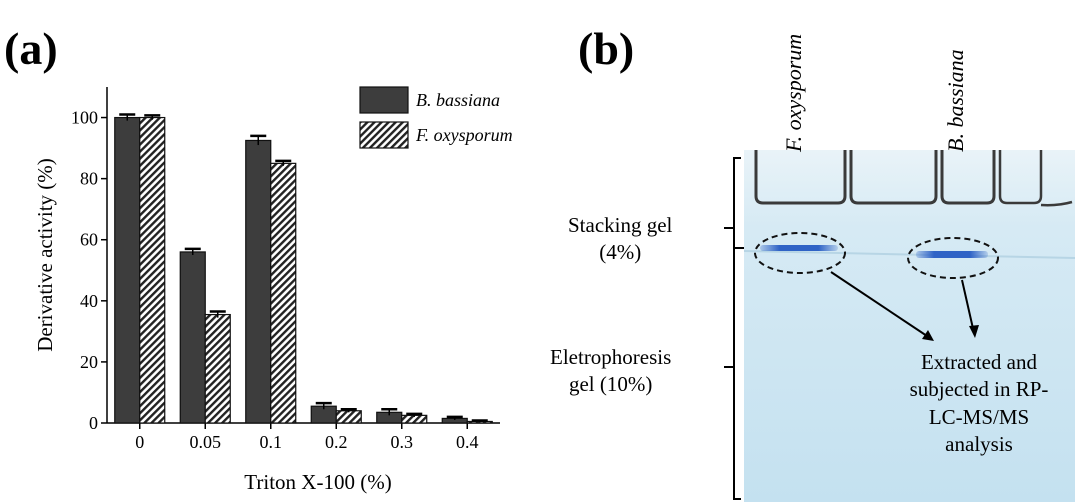 This screenshot has height=502, width=1075. What do you see at coordinates (620, 225) in the screenshot?
I see `stacking-gel-line-1: Stacking gel` at bounding box center [620, 225].